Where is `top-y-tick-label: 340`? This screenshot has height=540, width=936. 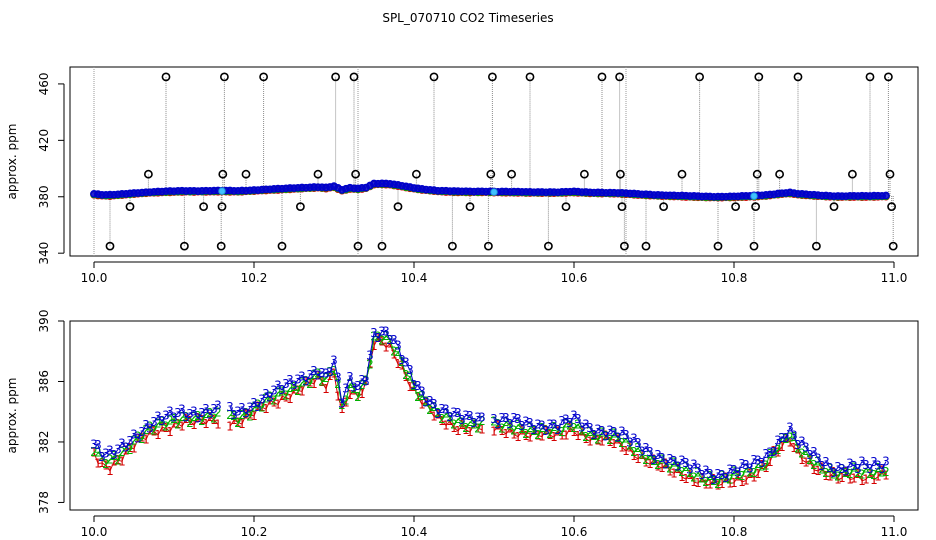
top-y-tick-label: 340 is located at coordinates (44, 253).